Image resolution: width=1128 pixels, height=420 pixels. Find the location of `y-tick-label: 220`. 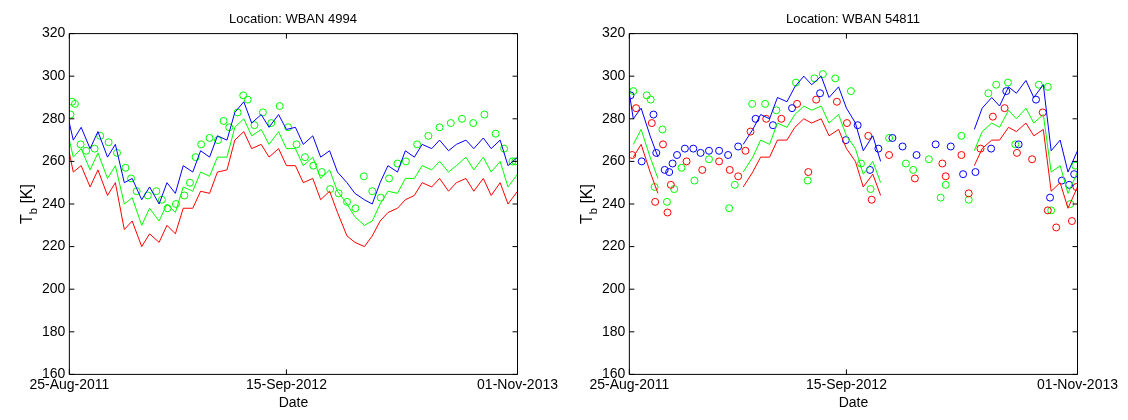

y-tick-label: 220 is located at coordinates (54, 245).